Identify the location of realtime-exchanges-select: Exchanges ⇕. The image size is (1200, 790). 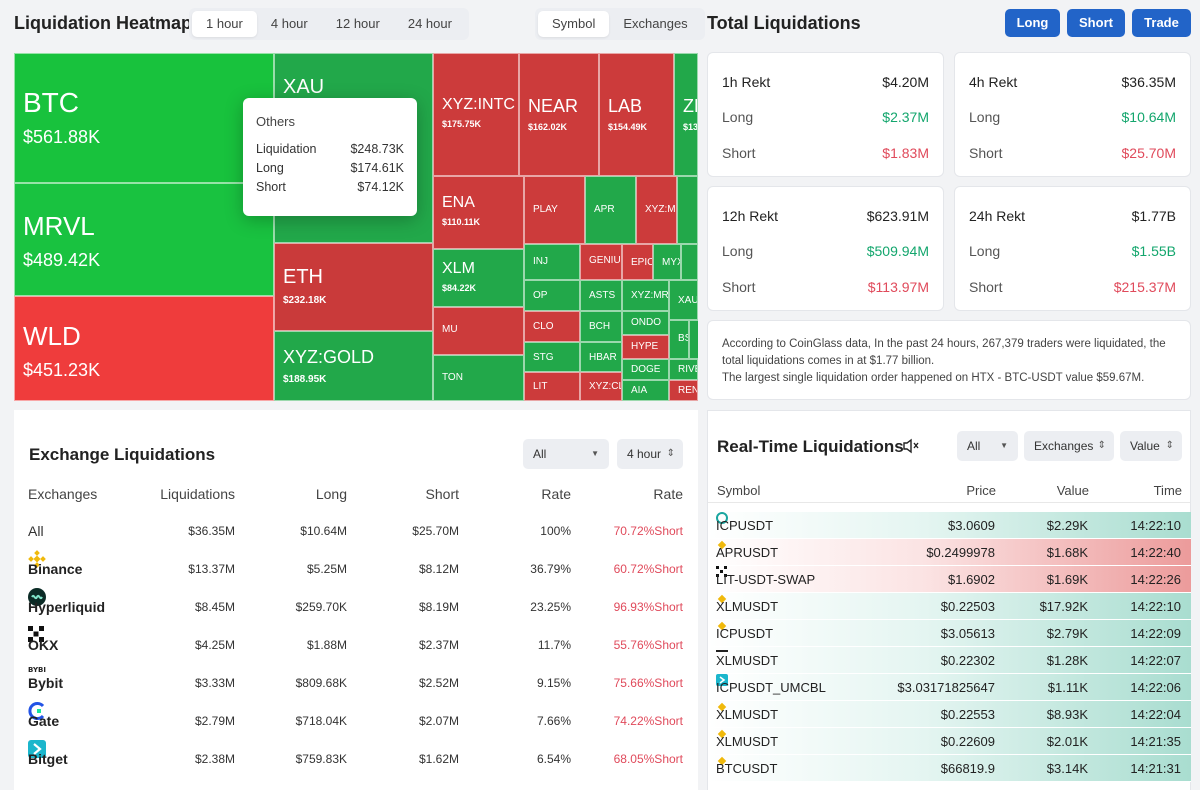
(1069, 446).